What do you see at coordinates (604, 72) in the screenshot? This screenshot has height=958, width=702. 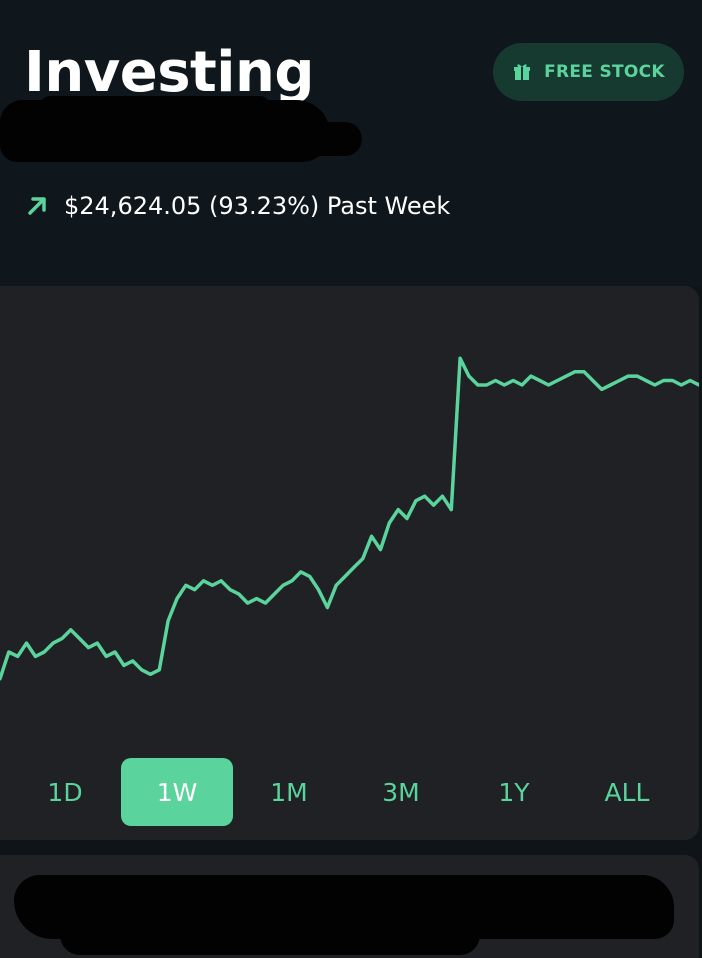 I see `free-stock-label: FREE STOCK` at bounding box center [604, 72].